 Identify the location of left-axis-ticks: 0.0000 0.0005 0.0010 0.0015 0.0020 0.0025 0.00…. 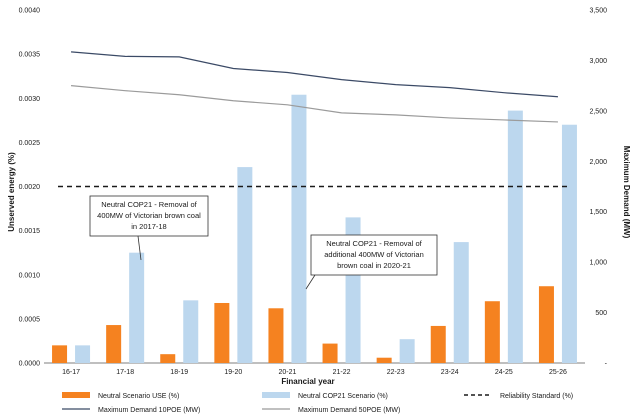
(30, 188).